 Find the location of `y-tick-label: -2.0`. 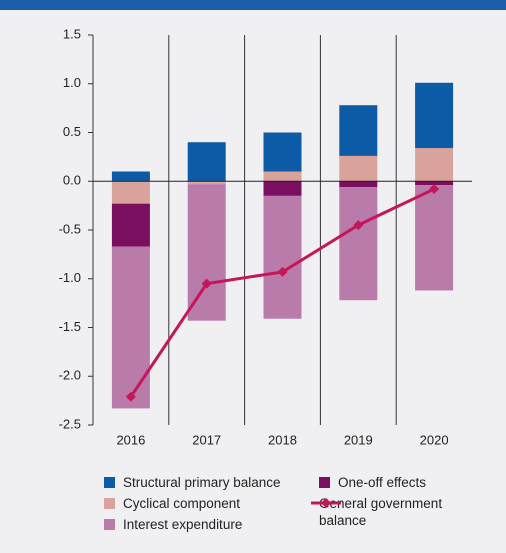

y-tick-label: -2.0 is located at coordinates (70, 375).